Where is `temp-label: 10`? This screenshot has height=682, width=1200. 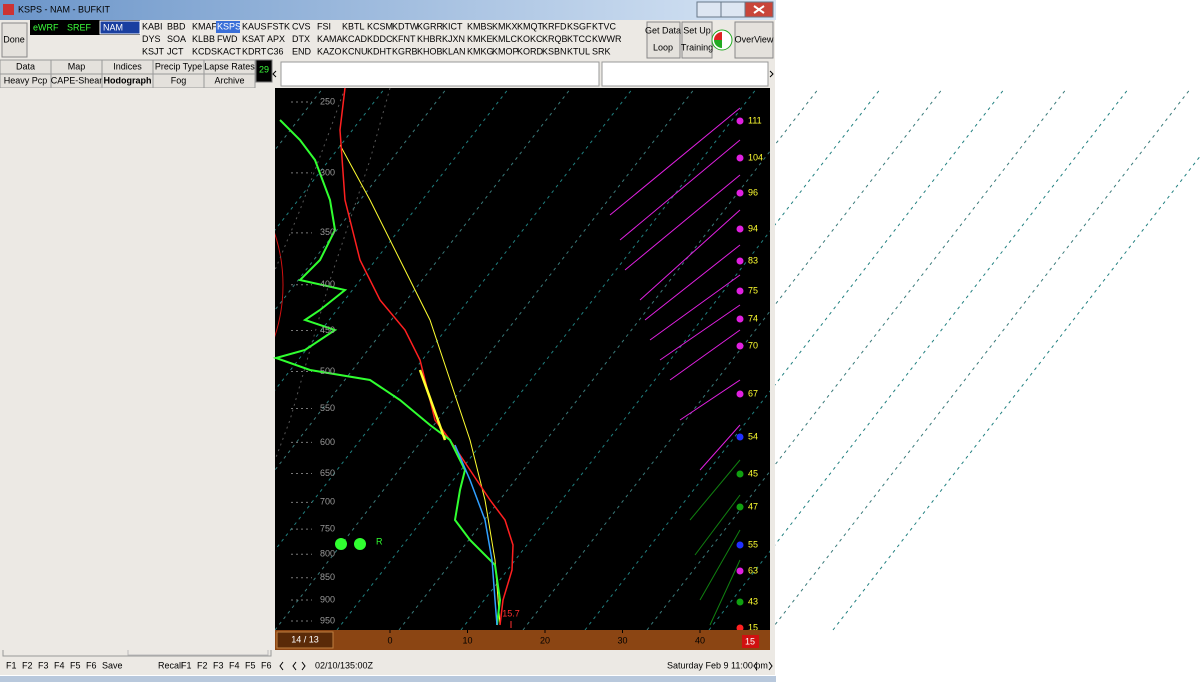
temp-label: 10 is located at coordinates (467, 640).